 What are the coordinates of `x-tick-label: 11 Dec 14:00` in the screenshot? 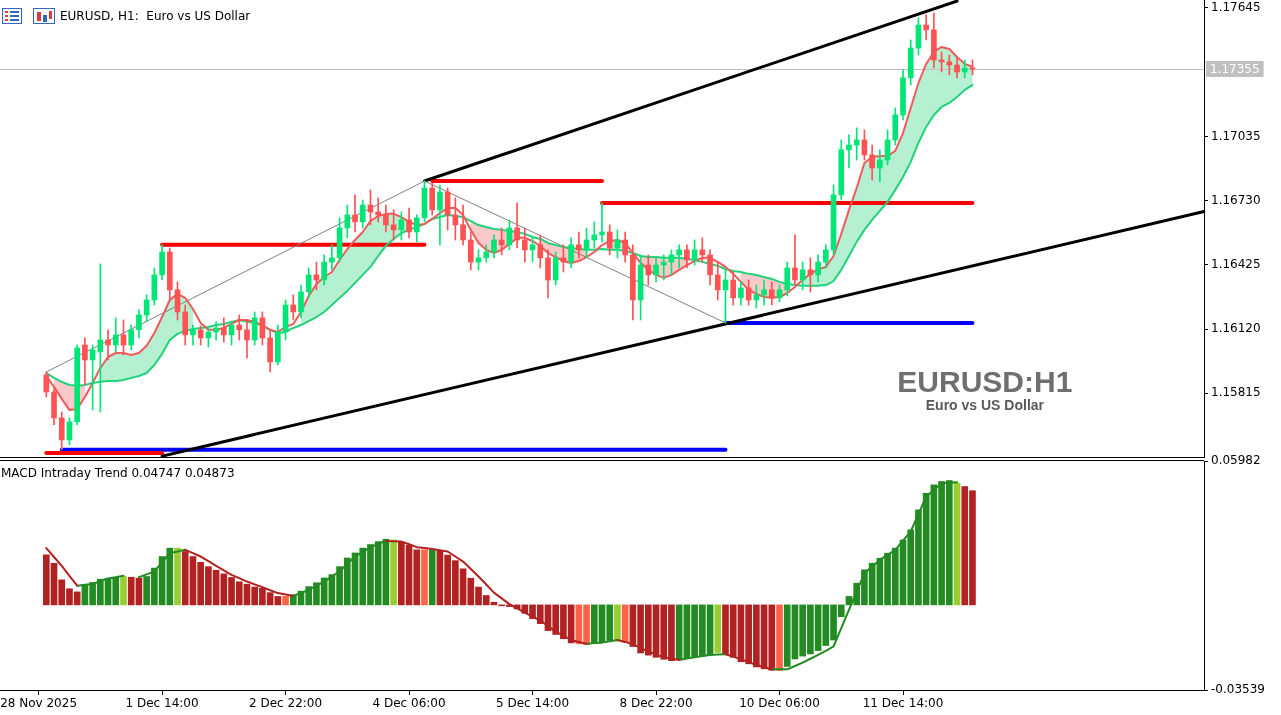 It's located at (903, 703).